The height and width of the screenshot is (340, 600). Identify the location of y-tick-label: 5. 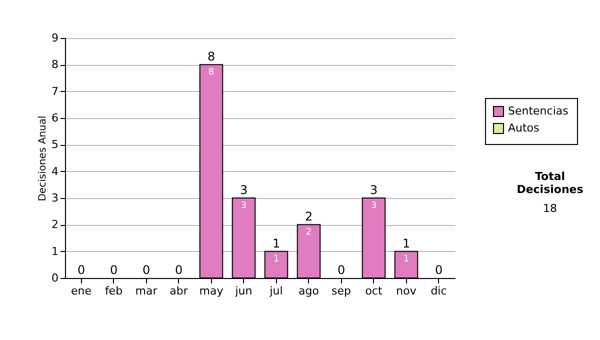
(55, 145).